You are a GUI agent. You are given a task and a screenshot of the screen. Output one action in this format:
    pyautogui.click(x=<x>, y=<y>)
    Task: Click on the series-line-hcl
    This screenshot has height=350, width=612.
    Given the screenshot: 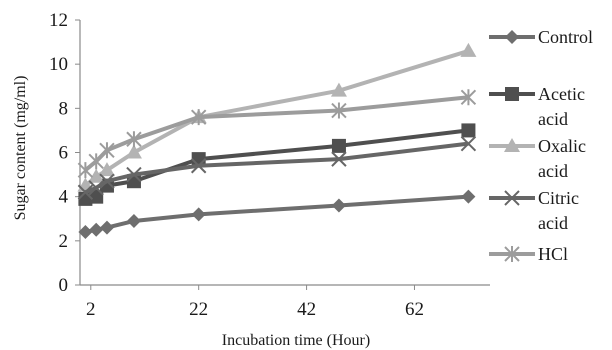 What is the action you would take?
    pyautogui.click(x=276, y=133)
    